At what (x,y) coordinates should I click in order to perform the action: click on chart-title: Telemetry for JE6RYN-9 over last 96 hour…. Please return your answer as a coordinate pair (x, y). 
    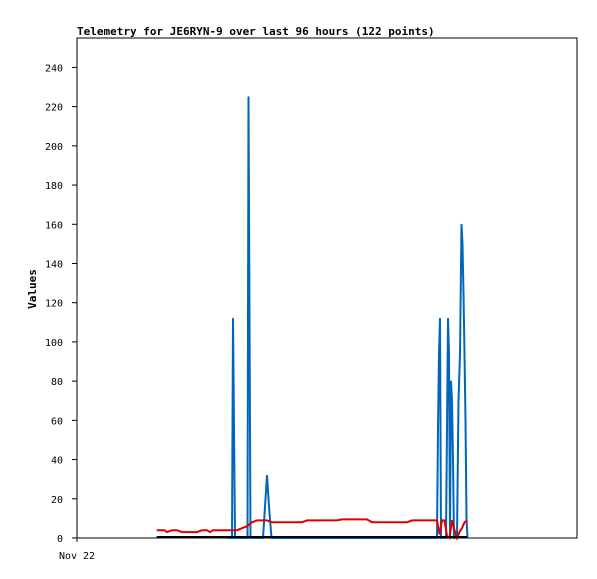
    Looking at the image, I should click on (256, 31).